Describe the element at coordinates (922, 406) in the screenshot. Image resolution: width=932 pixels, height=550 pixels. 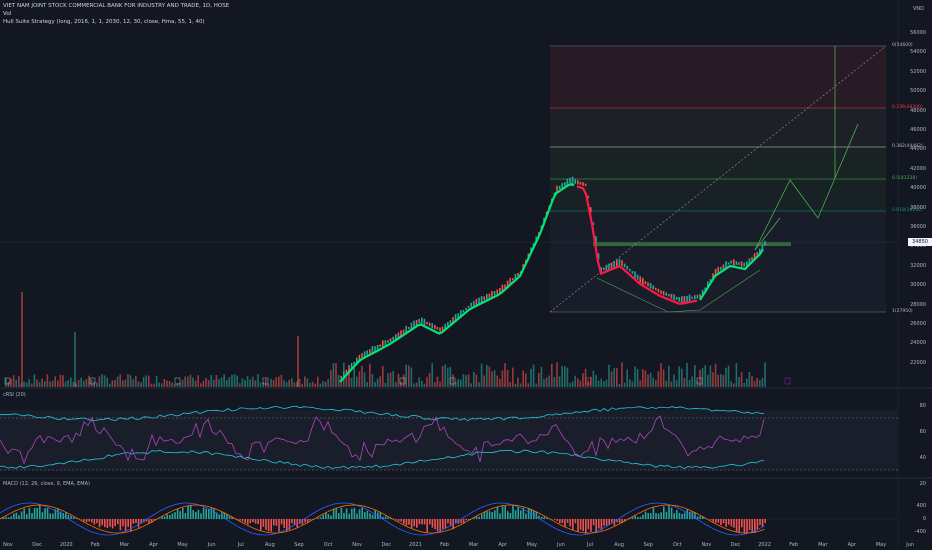
I see `rsi-tick: 80` at that location.